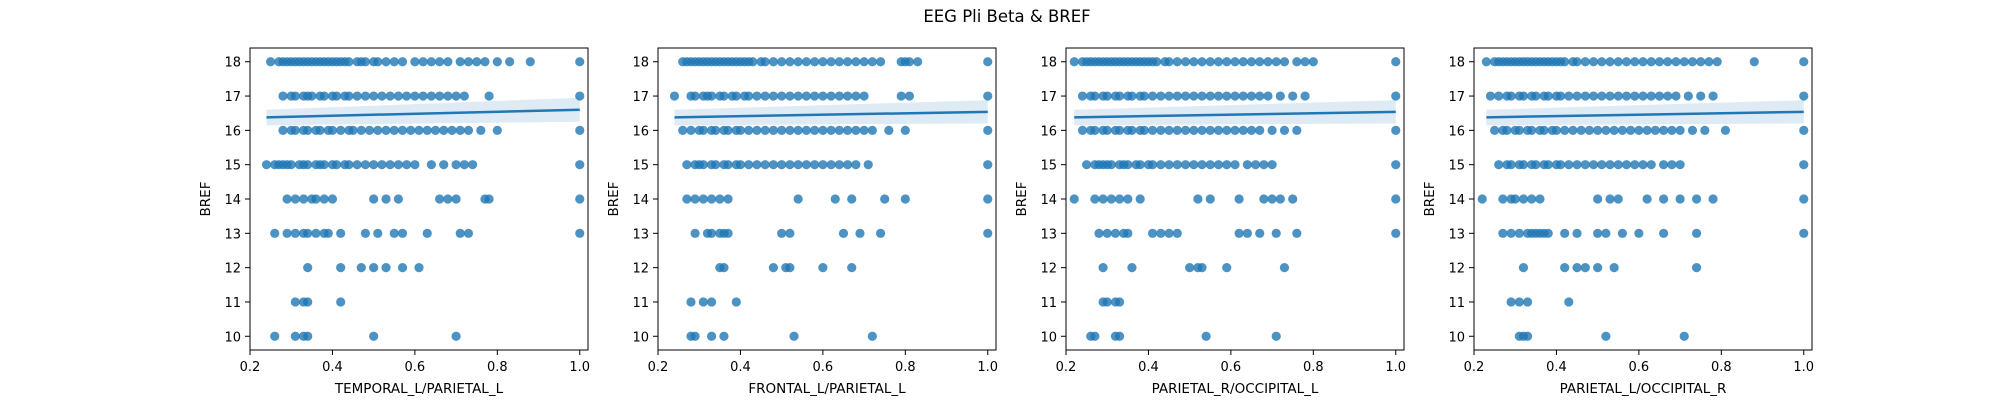 This screenshot has height=400, width=2000. What do you see at coordinates (206, 199) in the screenshot?
I see `y-axis-label: BREF` at bounding box center [206, 199].